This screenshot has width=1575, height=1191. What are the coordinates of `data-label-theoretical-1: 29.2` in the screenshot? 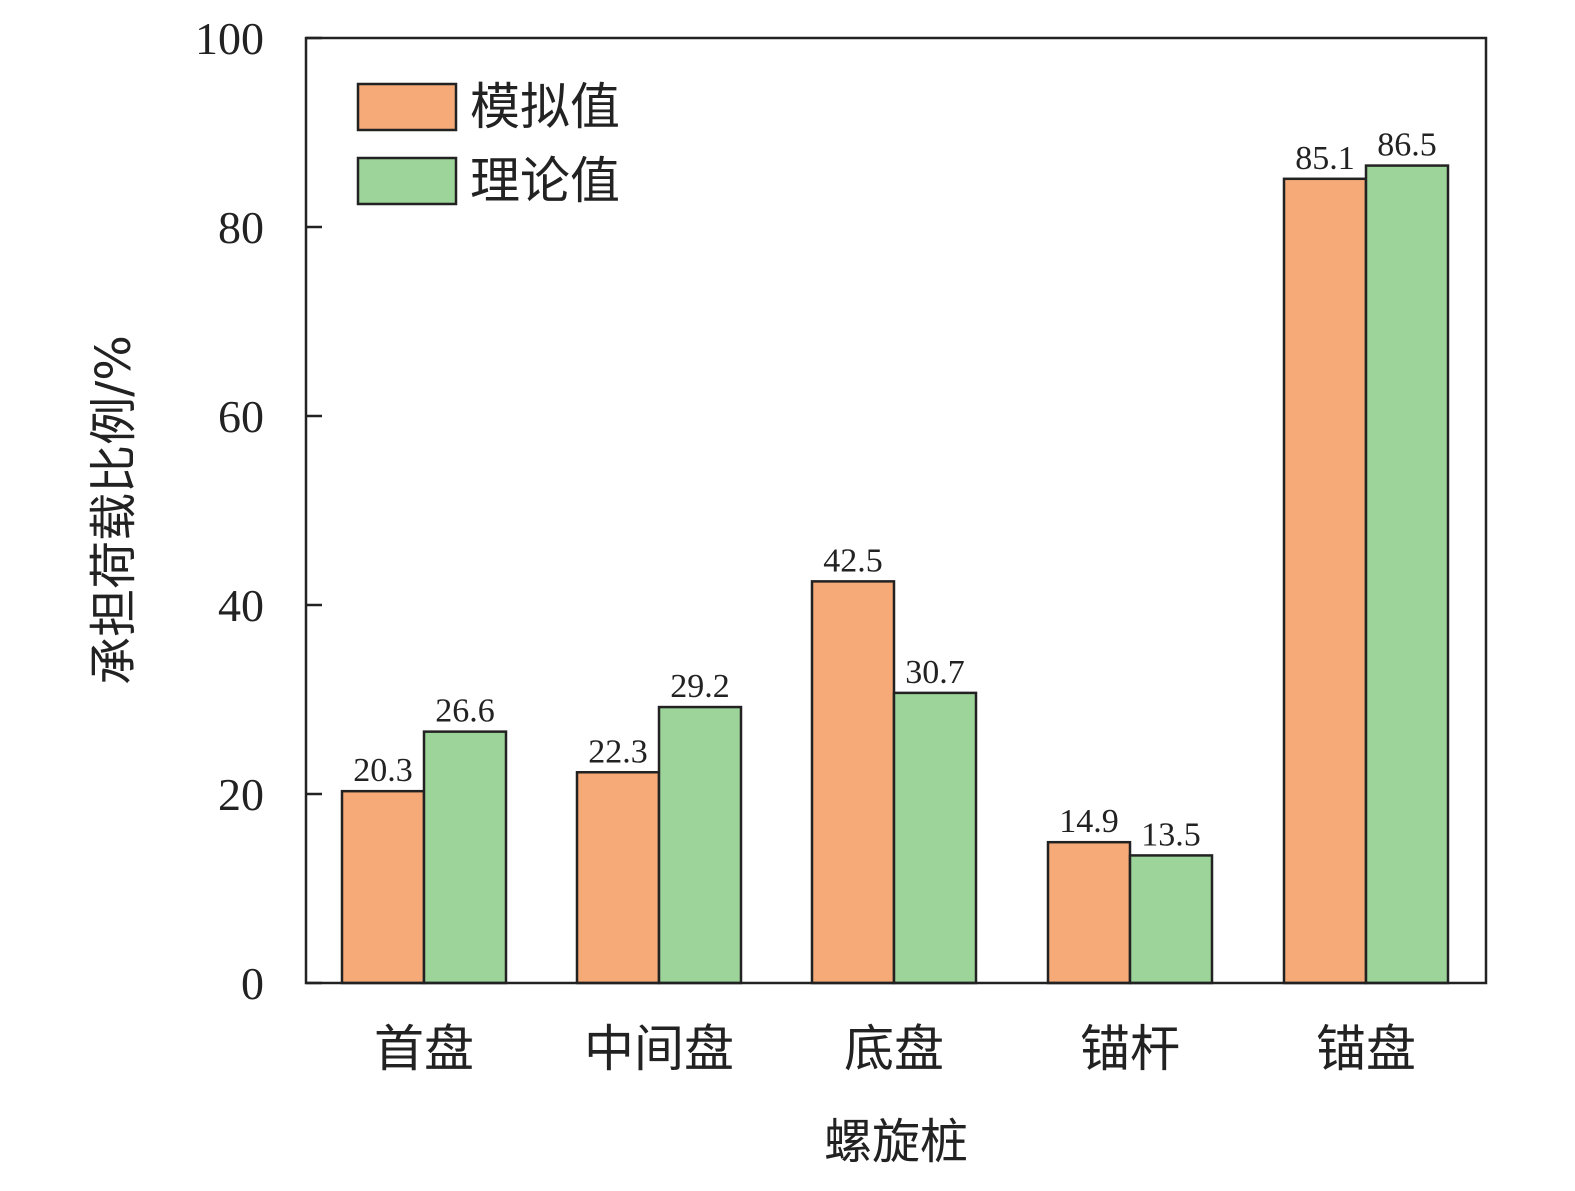 It's located at (700, 686).